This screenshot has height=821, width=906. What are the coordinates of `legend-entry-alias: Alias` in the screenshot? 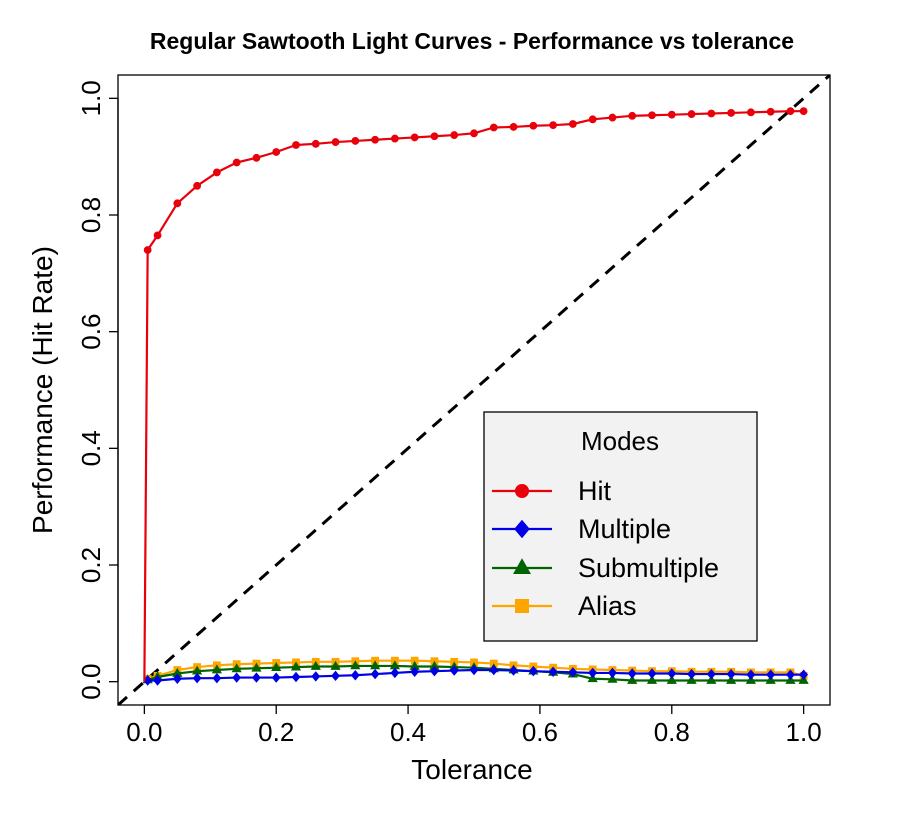 It's located at (564, 606).